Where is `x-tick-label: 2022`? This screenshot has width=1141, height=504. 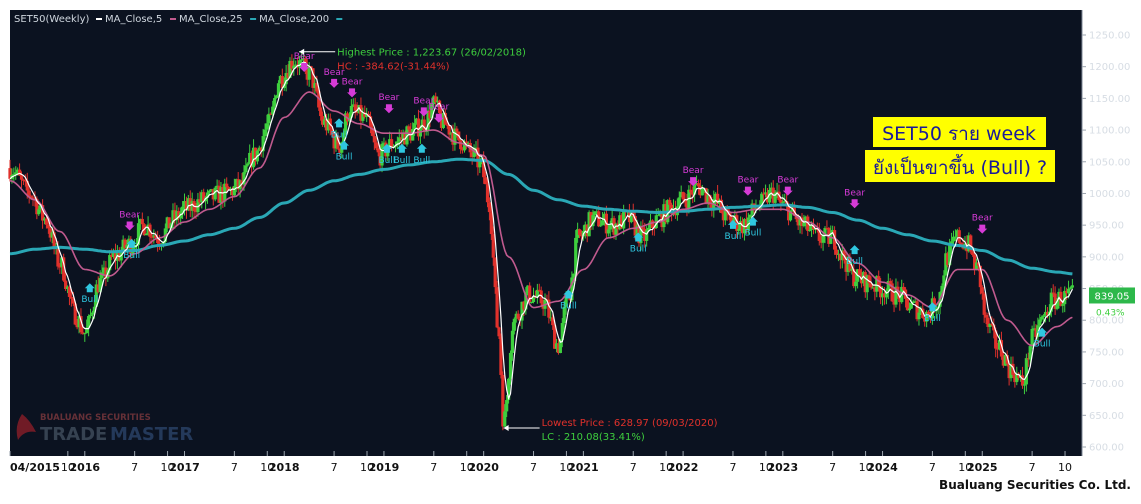
x-tick-label: 2022 is located at coordinates (683, 467).